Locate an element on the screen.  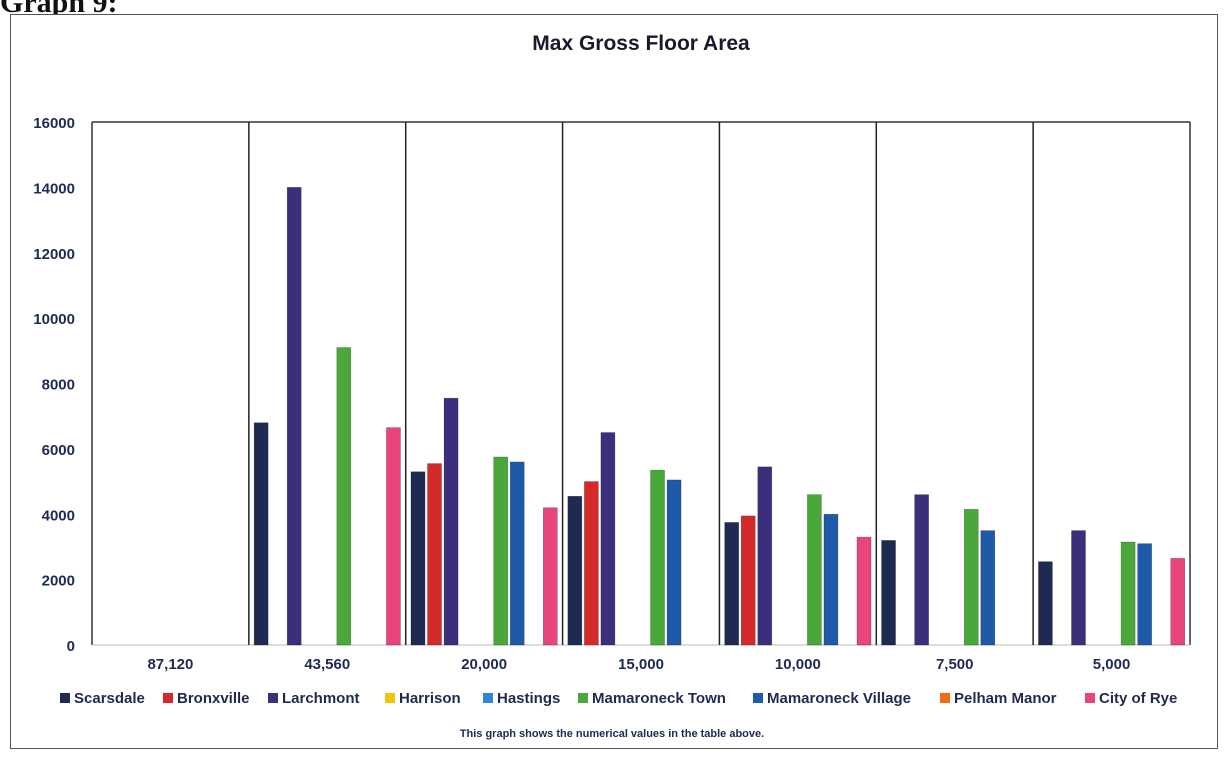
chart-title: Max Gross Floor Area is located at coordinates (641, 43).